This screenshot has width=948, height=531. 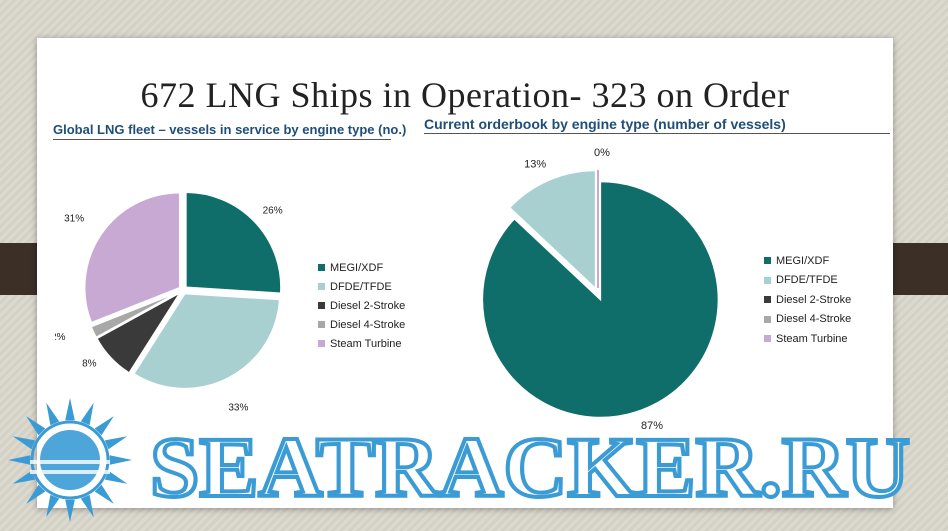 I want to click on sun-logo-icon, so click(x=70, y=460).